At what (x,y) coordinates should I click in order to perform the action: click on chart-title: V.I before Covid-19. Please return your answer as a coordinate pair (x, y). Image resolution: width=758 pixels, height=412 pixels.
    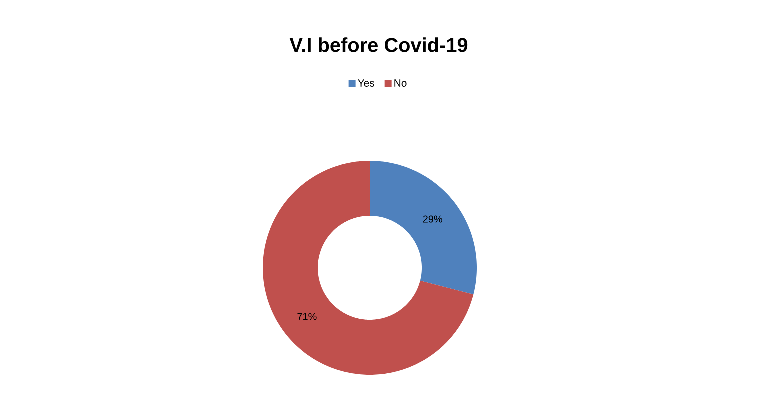
    Looking at the image, I should click on (379, 45).